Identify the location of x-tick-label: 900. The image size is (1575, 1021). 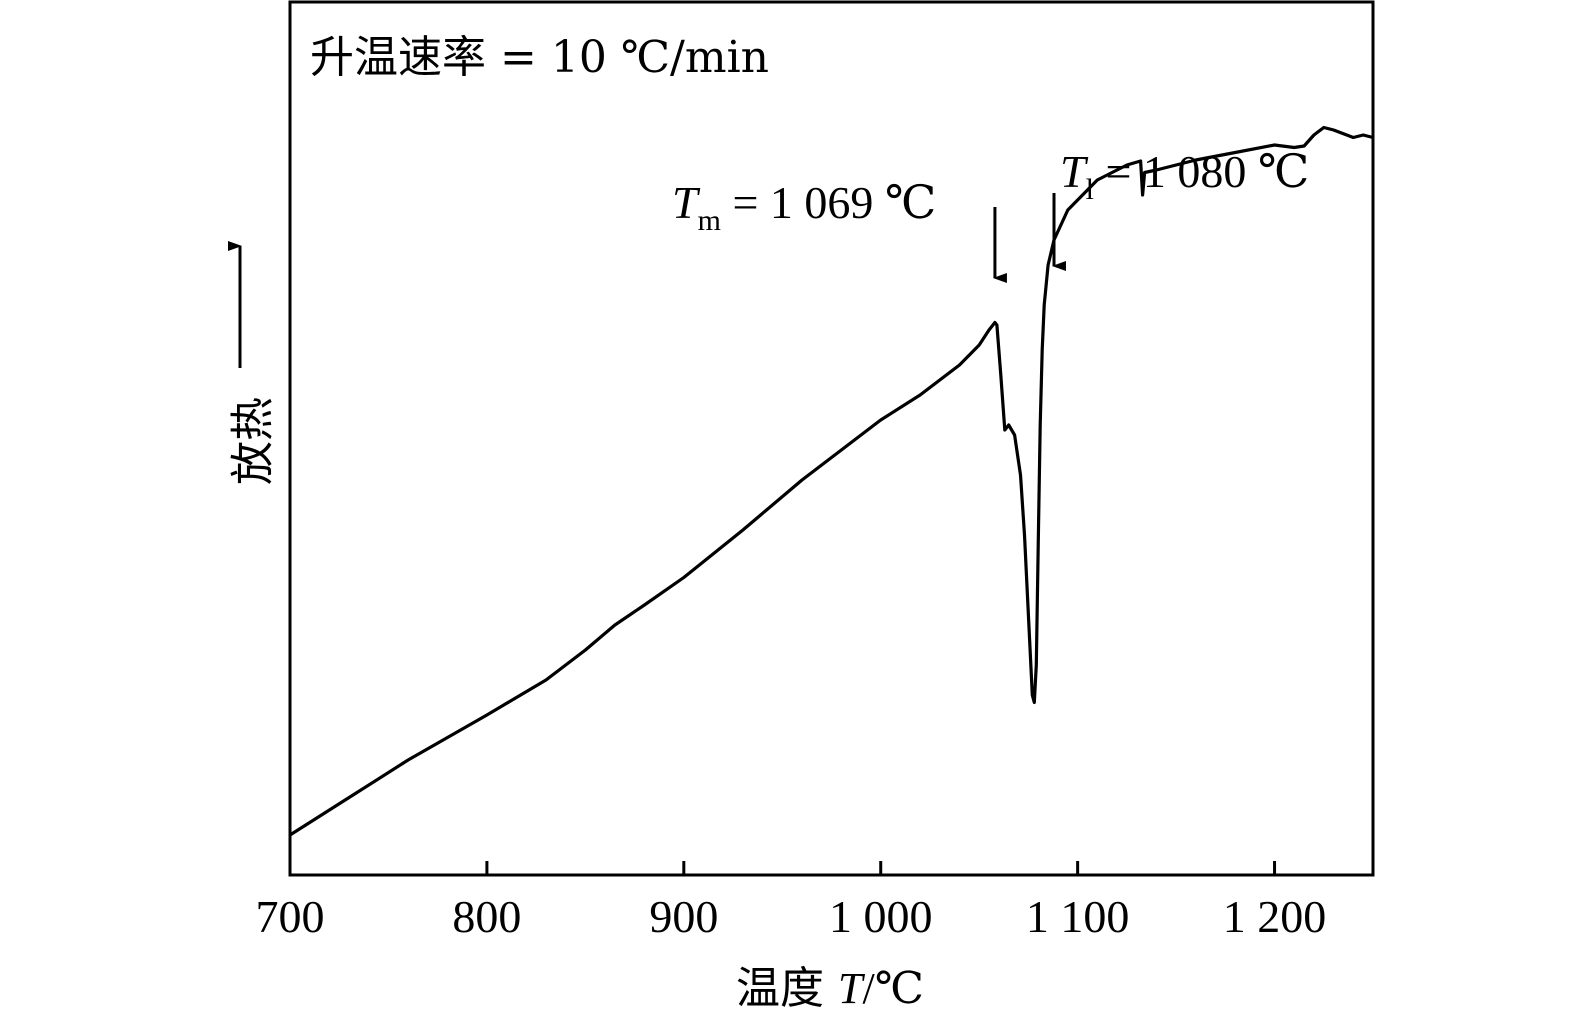
(683, 916).